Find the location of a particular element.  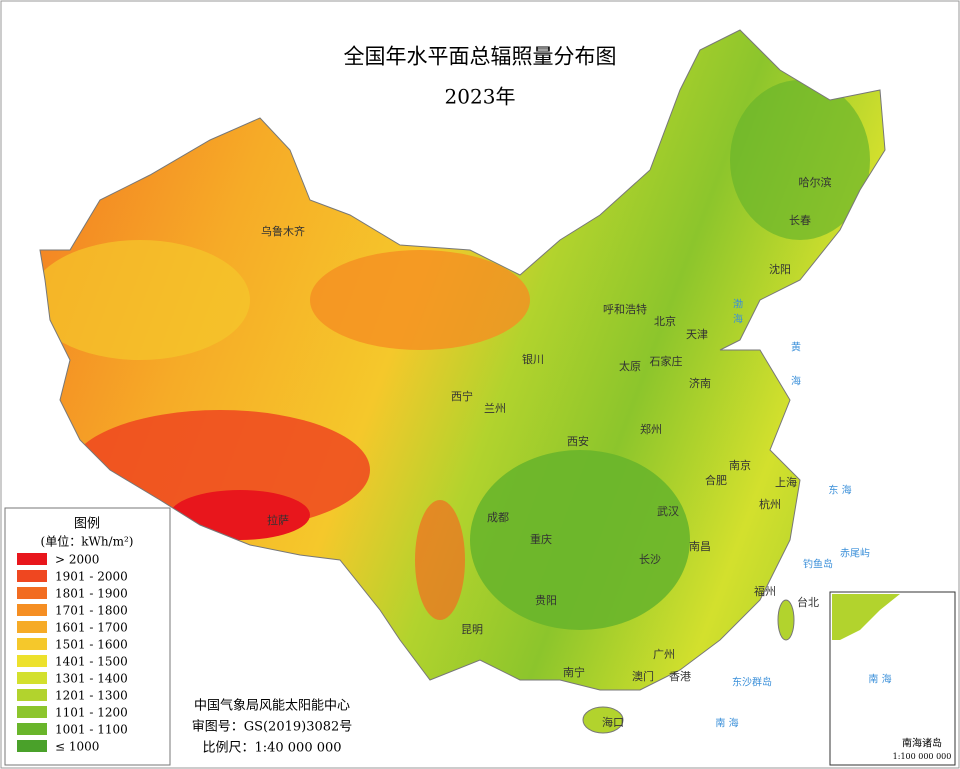

city-label: 澳门 is located at coordinates (643, 676).